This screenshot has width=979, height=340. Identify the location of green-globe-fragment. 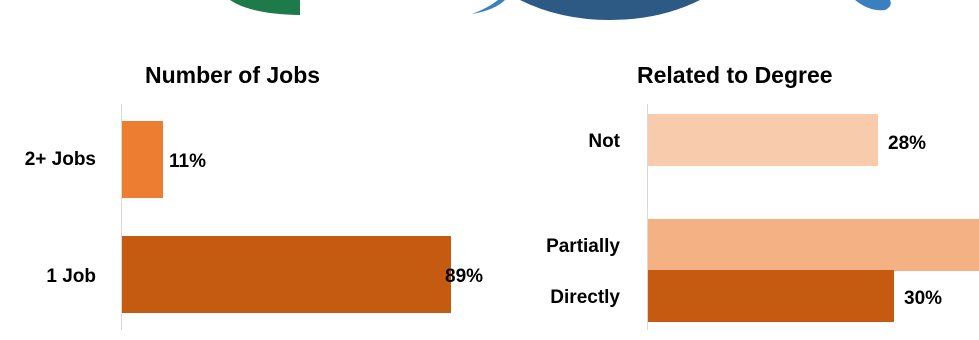
(265, 7).